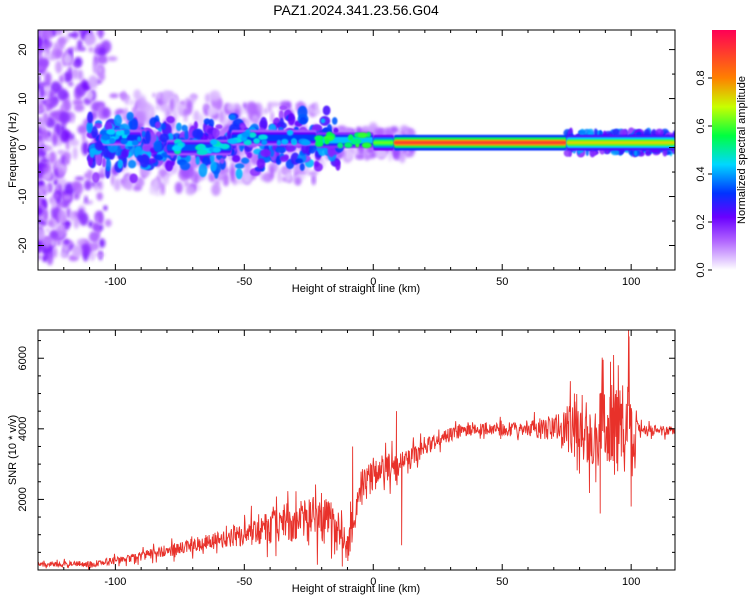 This screenshot has width=750, height=600. I want to click on spectrogram-x-tick-label: -100, so click(115, 282).